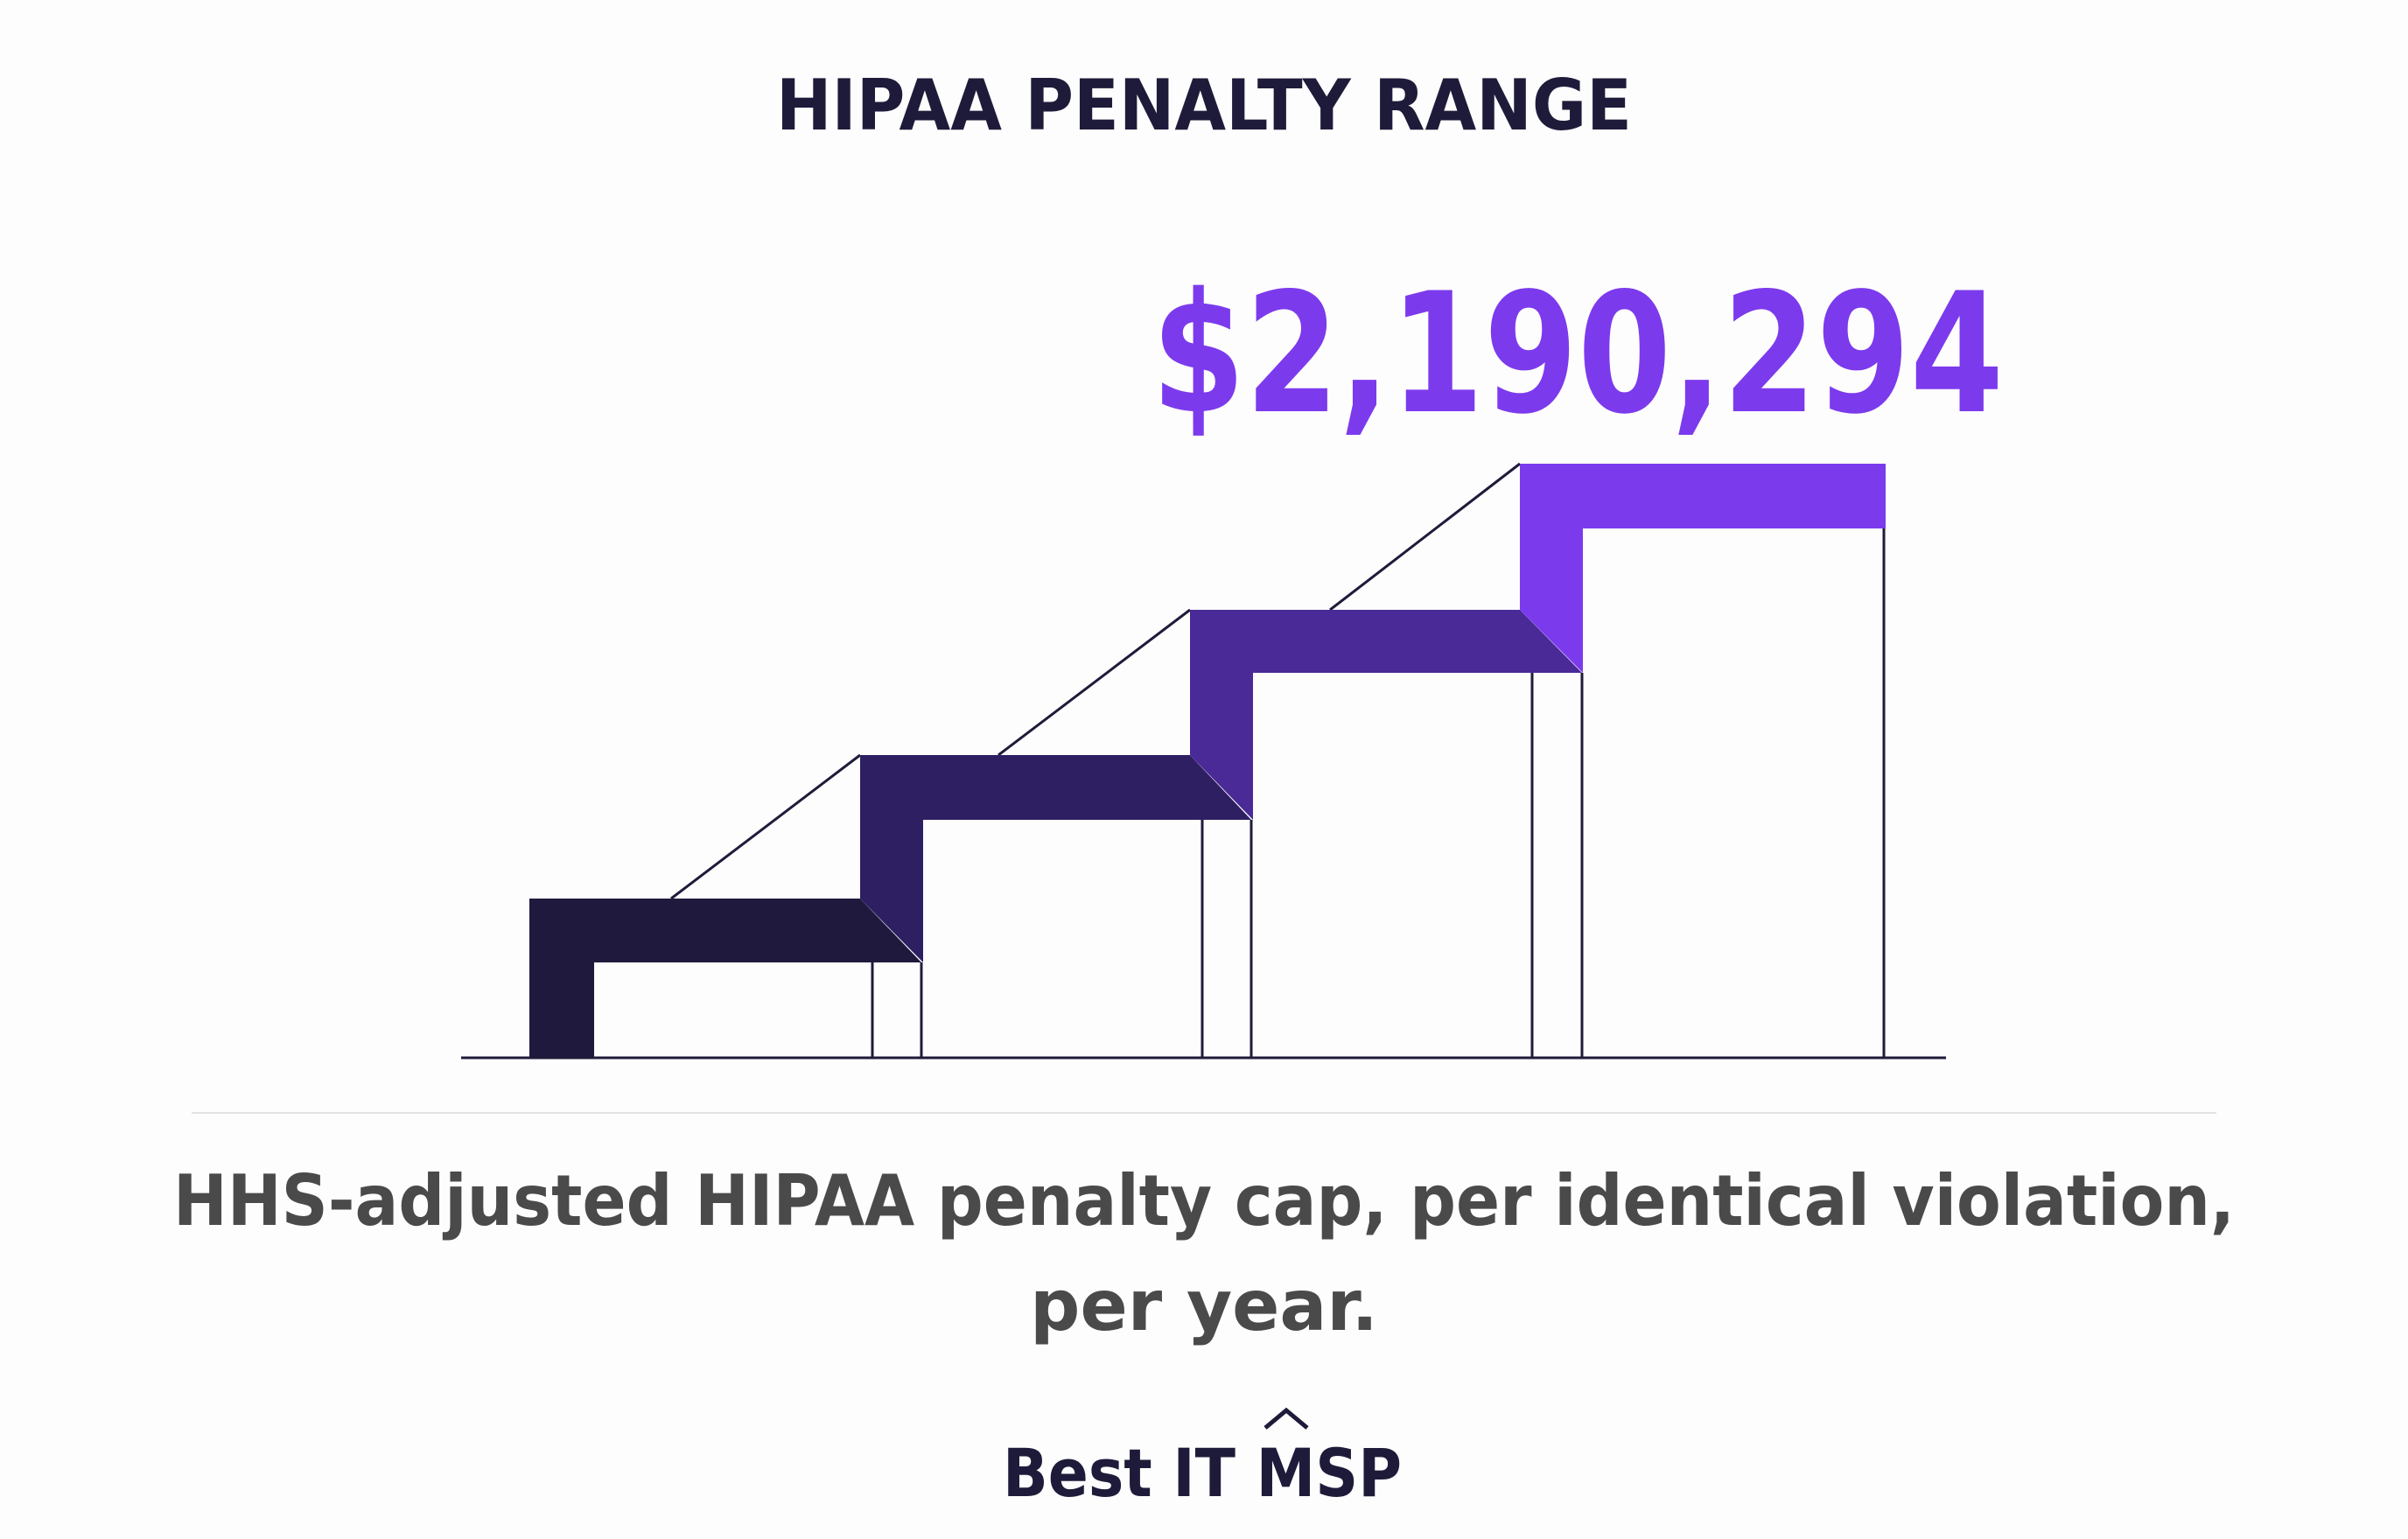 The image size is (2408, 1539). What do you see at coordinates (1202, 1473) in the screenshot?
I see `brand: Best IT MSP` at bounding box center [1202, 1473].